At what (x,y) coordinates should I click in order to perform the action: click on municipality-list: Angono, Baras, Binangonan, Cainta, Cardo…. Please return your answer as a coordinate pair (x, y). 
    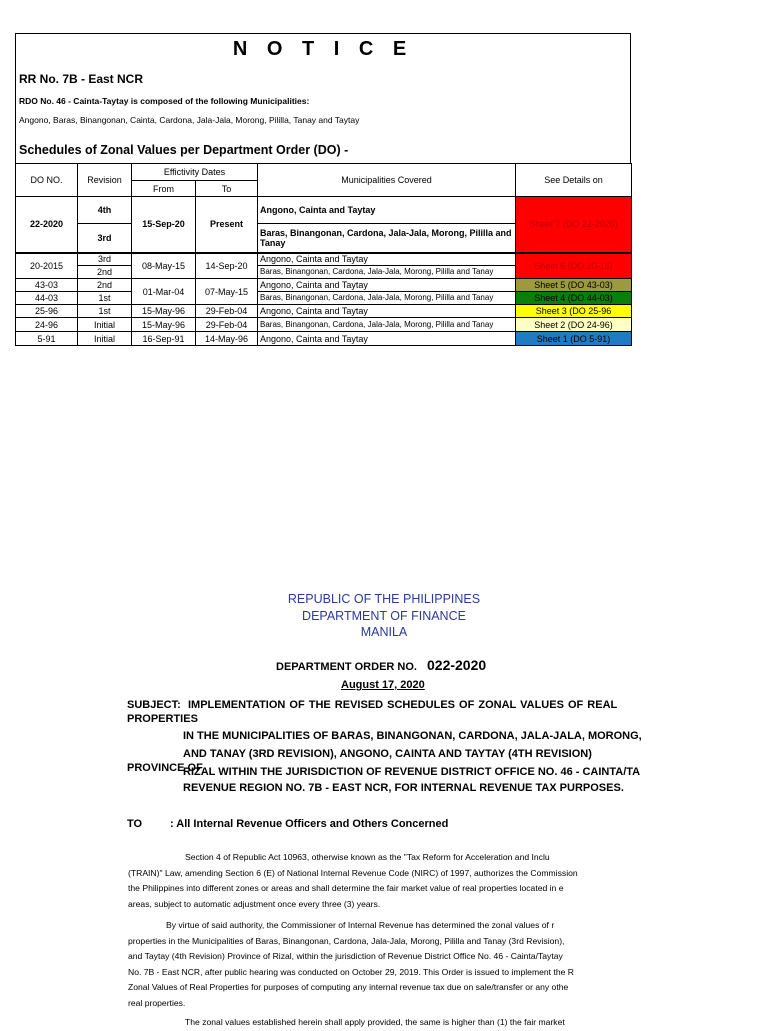
    Looking at the image, I should click on (189, 120).